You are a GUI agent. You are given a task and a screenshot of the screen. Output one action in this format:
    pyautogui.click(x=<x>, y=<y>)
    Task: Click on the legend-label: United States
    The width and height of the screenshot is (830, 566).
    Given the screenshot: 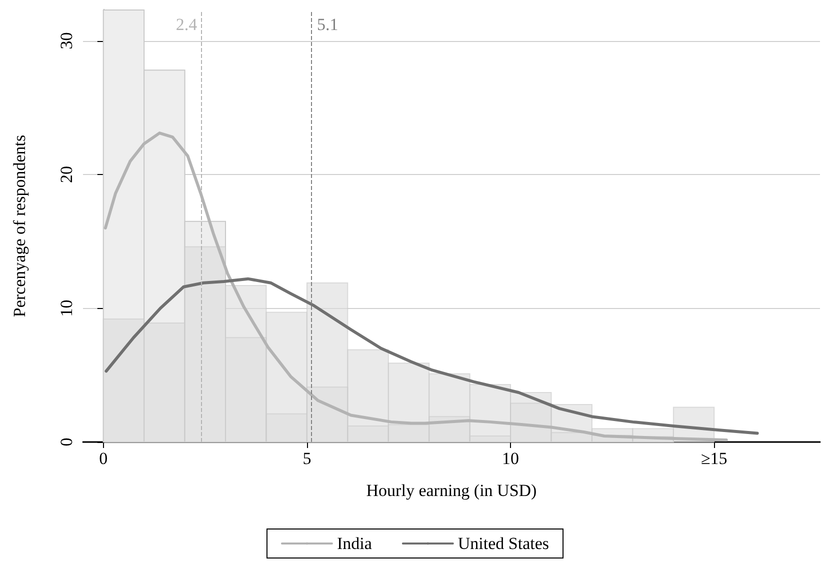 What is the action you would take?
    pyautogui.click(x=504, y=543)
    